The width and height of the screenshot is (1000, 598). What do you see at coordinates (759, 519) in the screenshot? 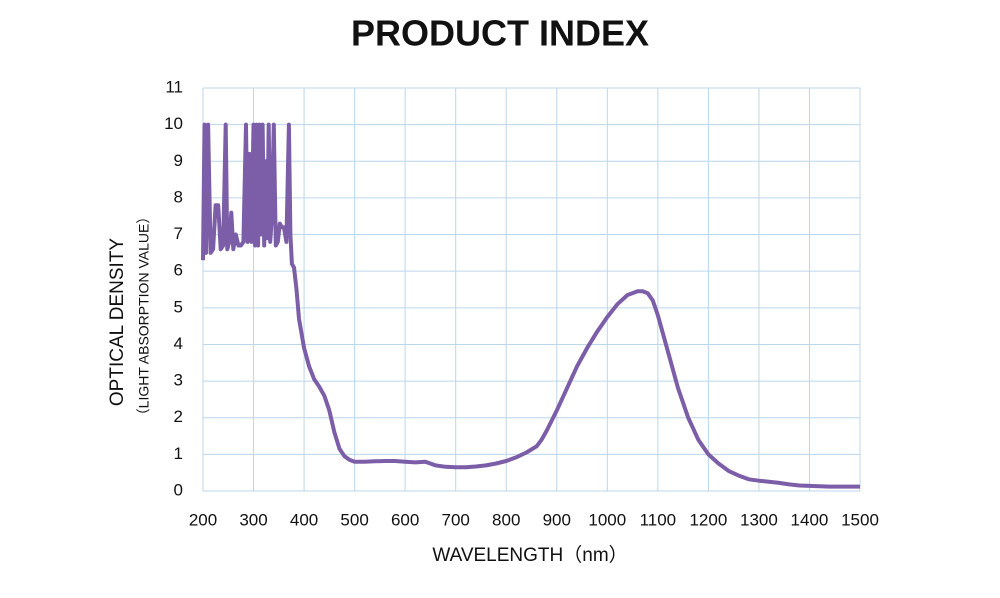
I see `x-tick-label: 1300` at bounding box center [759, 519].